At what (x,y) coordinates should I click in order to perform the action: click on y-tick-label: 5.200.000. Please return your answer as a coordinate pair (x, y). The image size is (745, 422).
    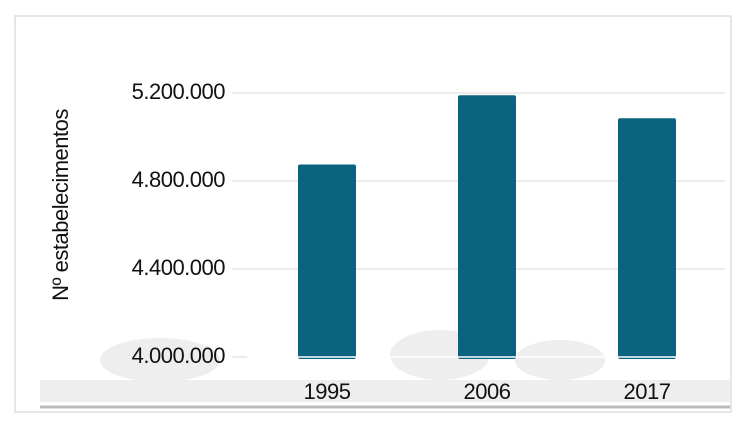
    Looking at the image, I should click on (179, 91).